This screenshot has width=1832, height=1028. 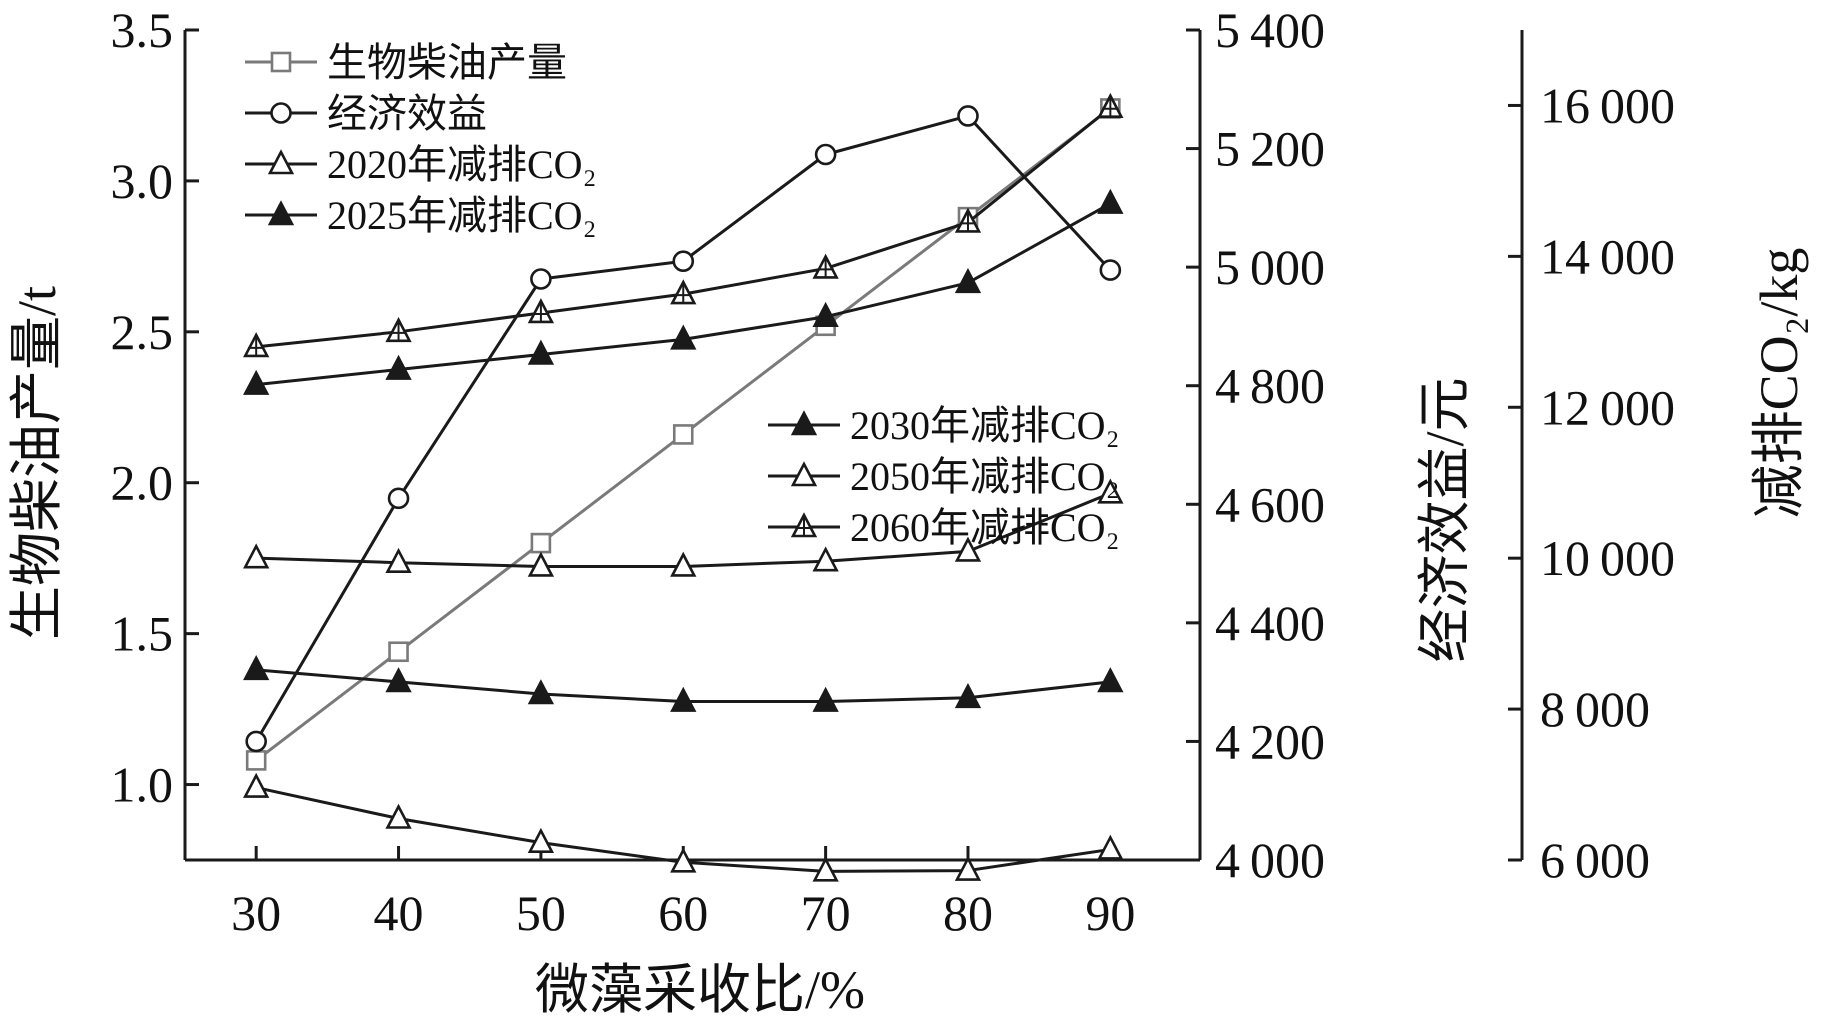 I want to click on y-mid-tick-label: 5 200, so click(x=1270, y=149).